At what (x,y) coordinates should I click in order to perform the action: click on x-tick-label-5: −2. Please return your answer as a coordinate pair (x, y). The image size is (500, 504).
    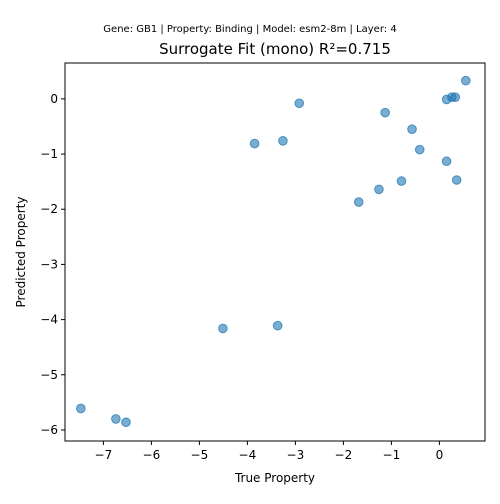
    Looking at the image, I should click on (344, 455).